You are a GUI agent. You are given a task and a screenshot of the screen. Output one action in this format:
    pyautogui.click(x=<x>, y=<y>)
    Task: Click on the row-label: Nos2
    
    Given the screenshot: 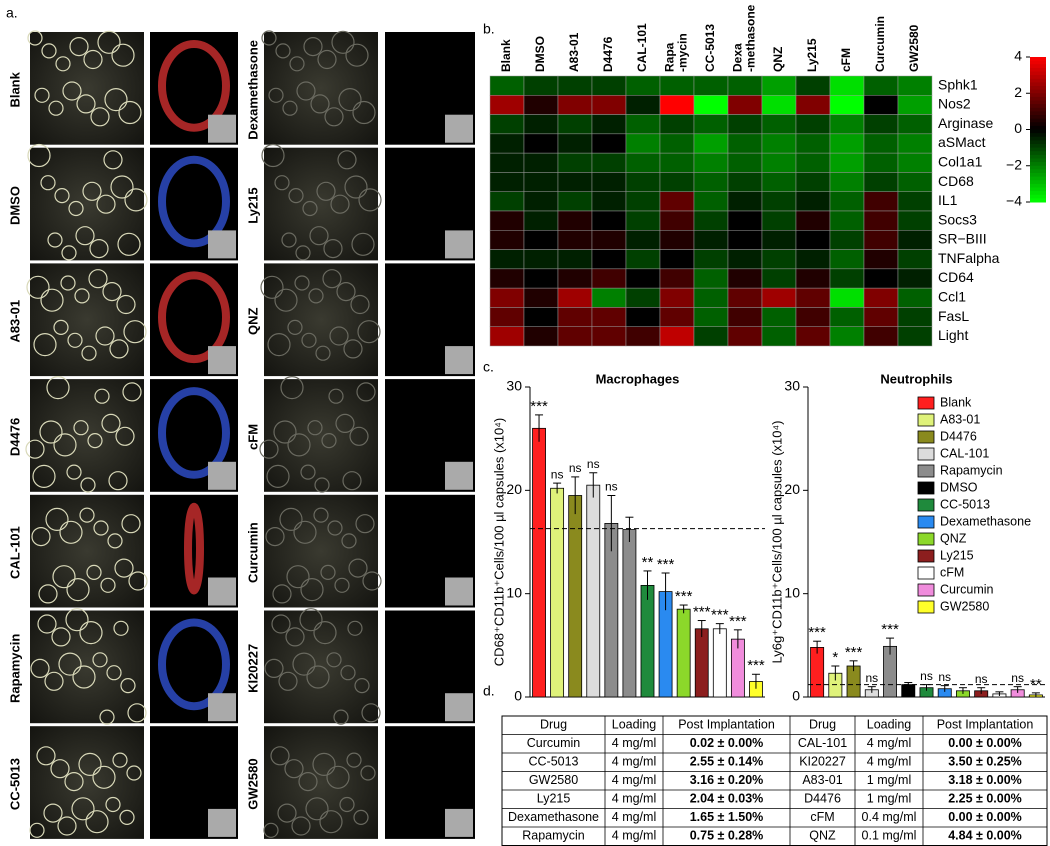 What is the action you would take?
    pyautogui.click(x=954, y=104)
    